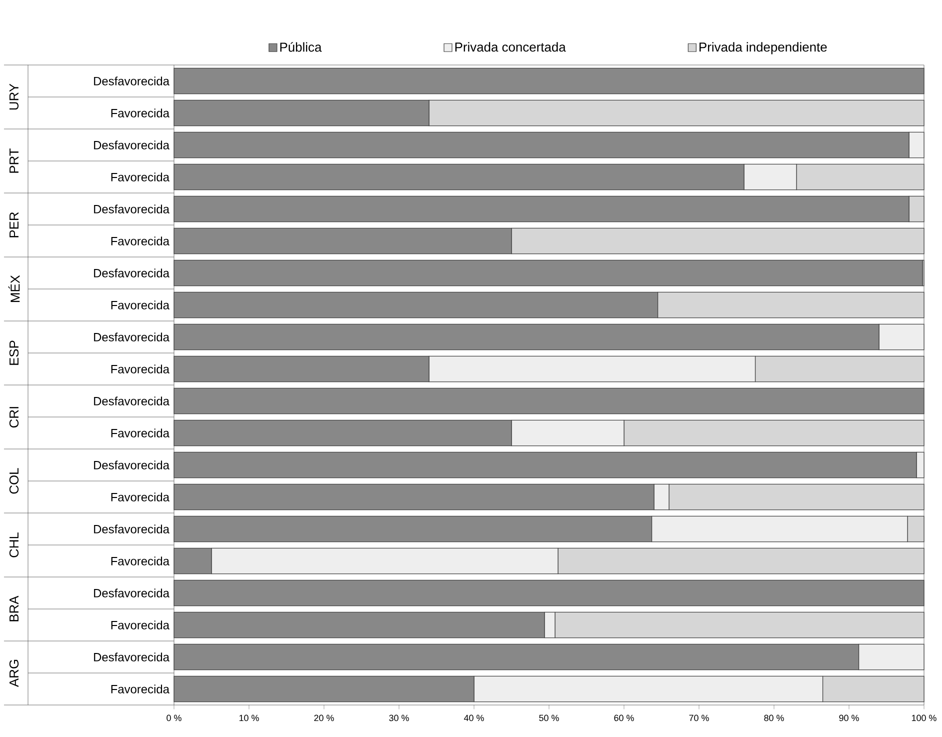 The height and width of the screenshot is (737, 942). What do you see at coordinates (14, 481) in the screenshot?
I see `text: COL` at bounding box center [14, 481].